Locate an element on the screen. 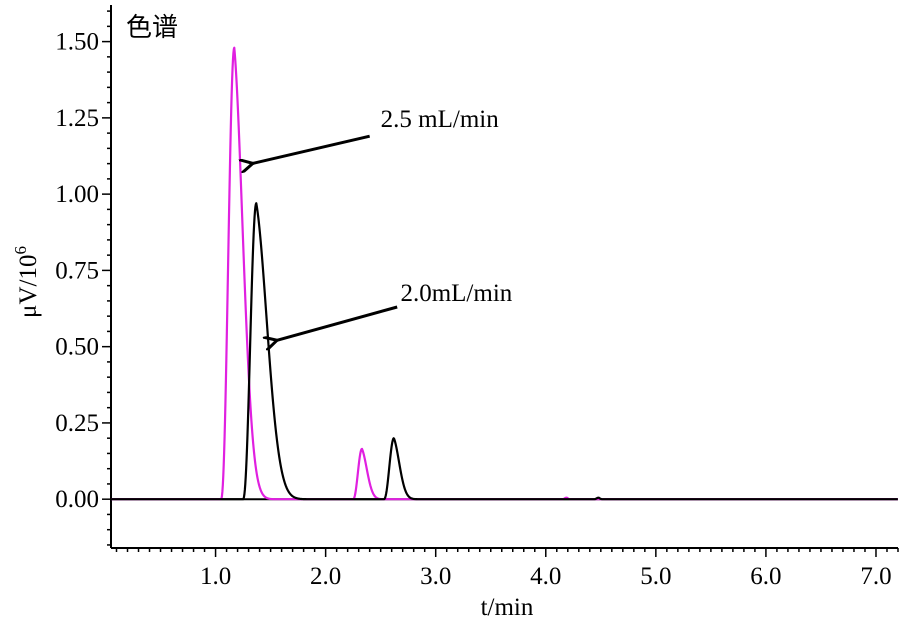 Image resolution: width=900 pixels, height=618 pixels. x-tick-label: 1.0 is located at coordinates (215, 576).